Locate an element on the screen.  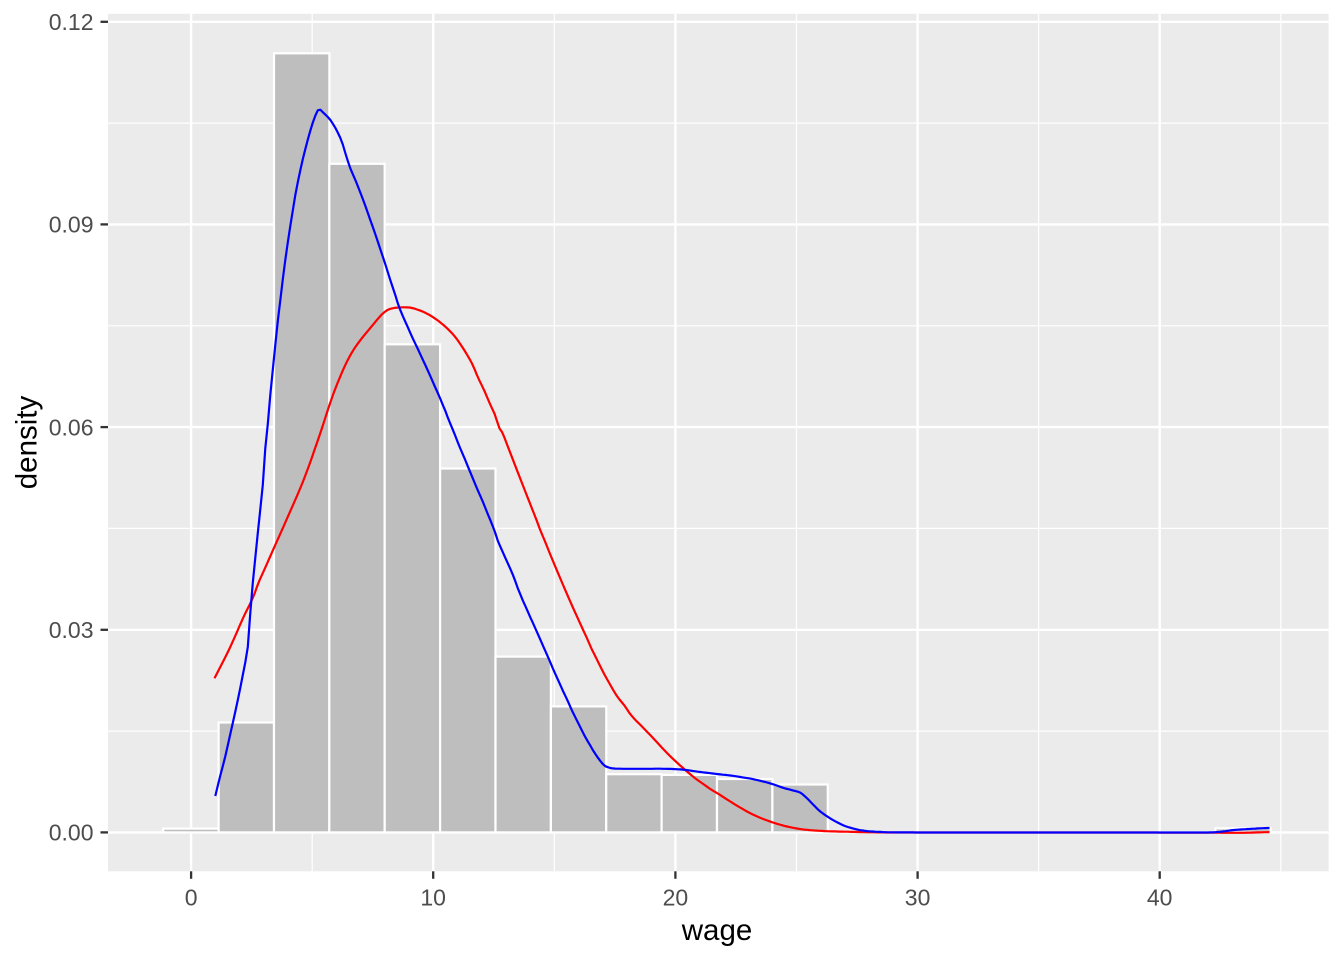
svg-text: 0 is located at coordinates (191, 897).